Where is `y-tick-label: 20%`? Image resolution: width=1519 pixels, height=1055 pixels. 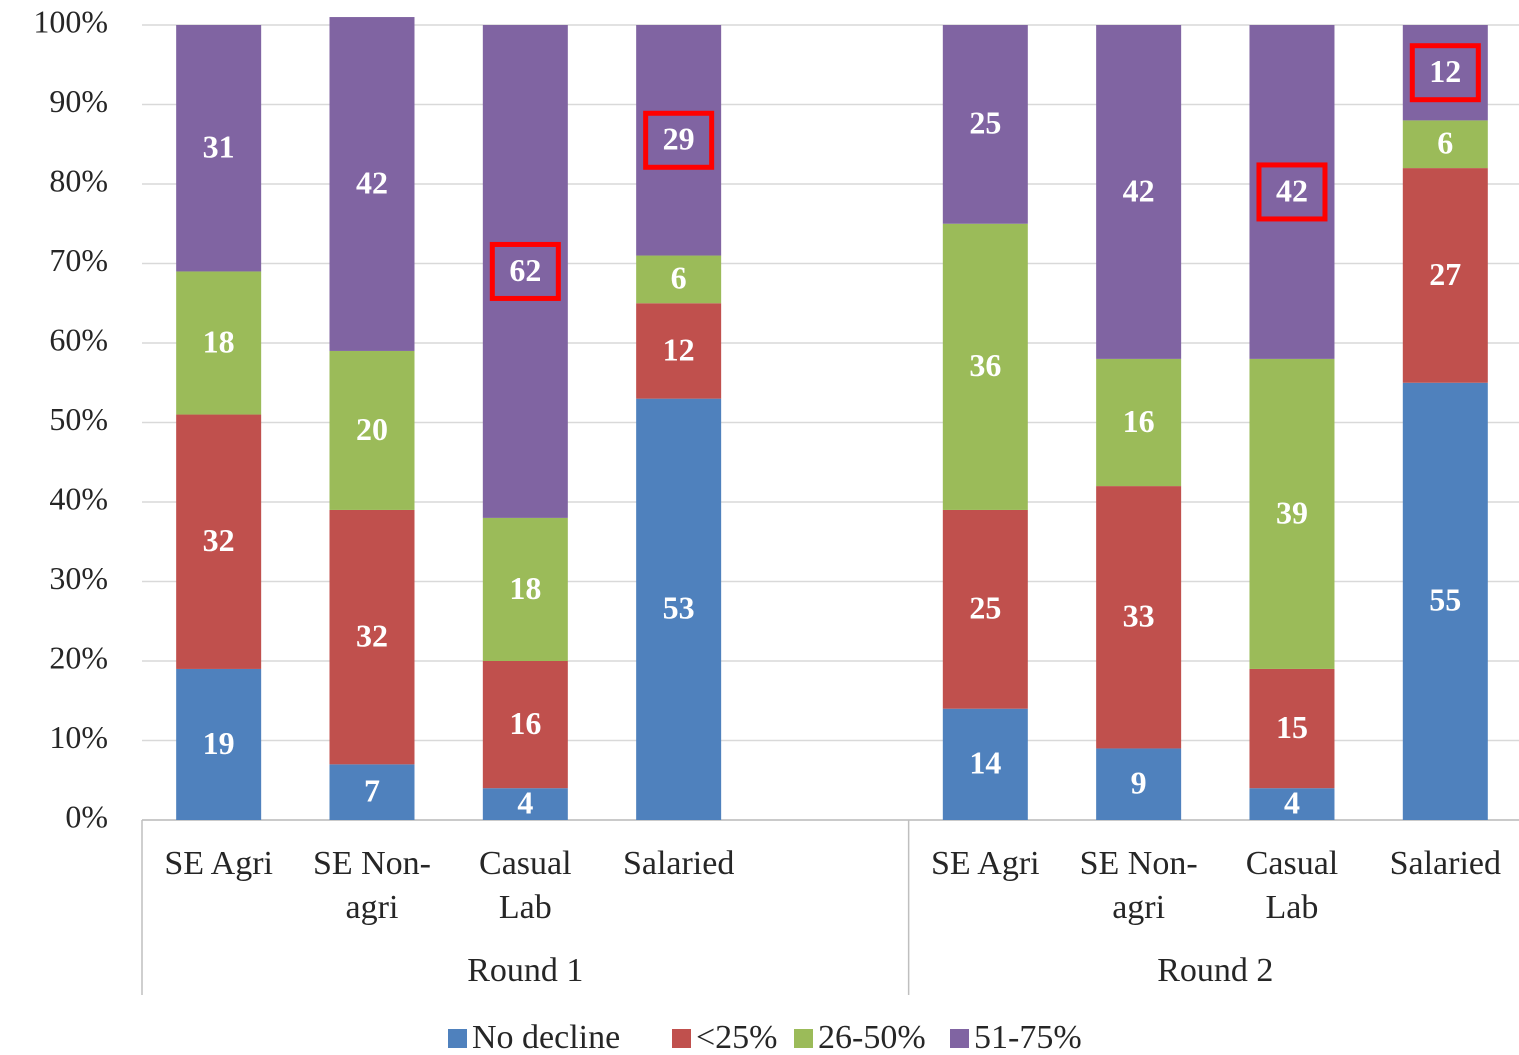
y-tick-label: 20% is located at coordinates (78, 657).